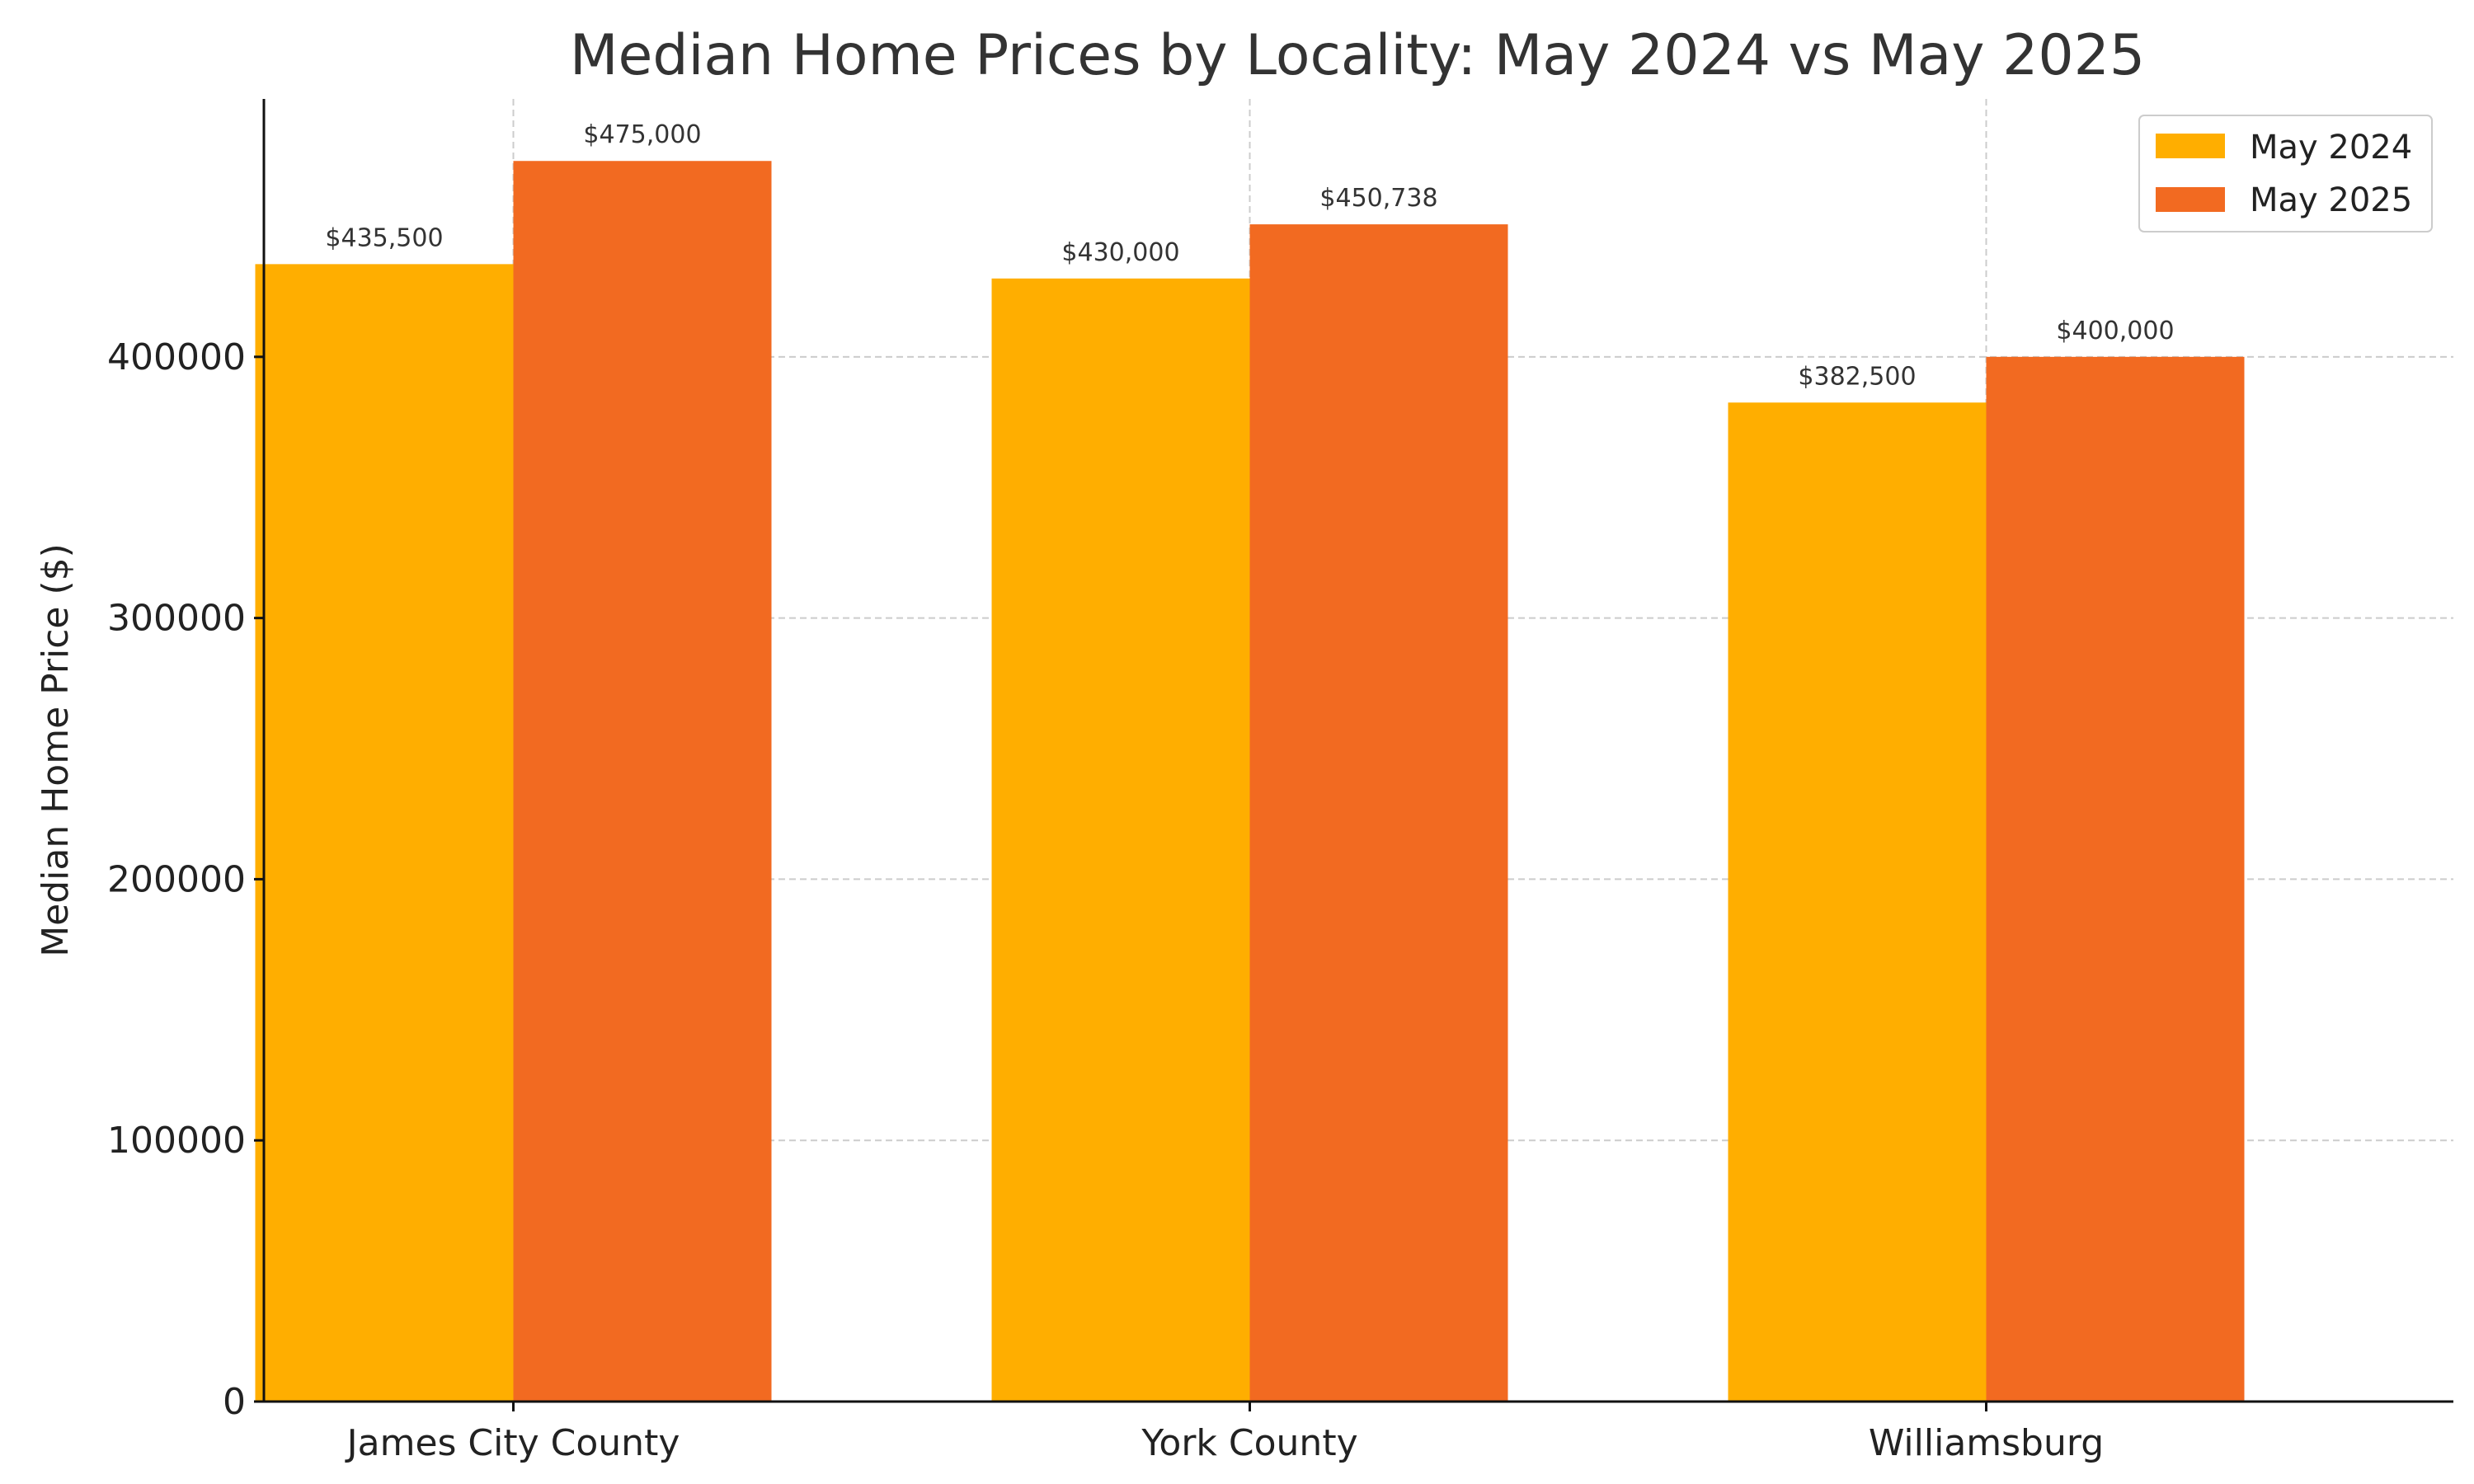  I want to click on bar-may-2025-york-county, so click(1378, 813).